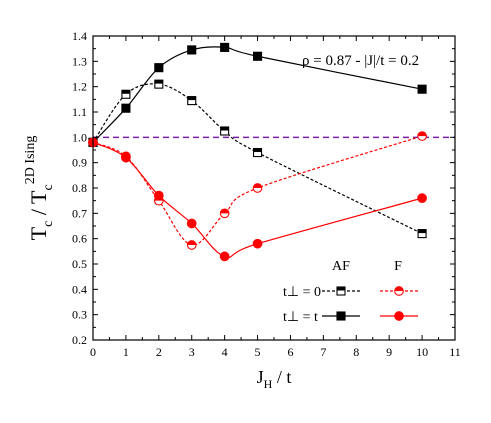 The width and height of the screenshot is (491, 423). Describe the element at coordinates (79, 213) in the screenshot. I see `y-tick-label: 0.7` at that location.